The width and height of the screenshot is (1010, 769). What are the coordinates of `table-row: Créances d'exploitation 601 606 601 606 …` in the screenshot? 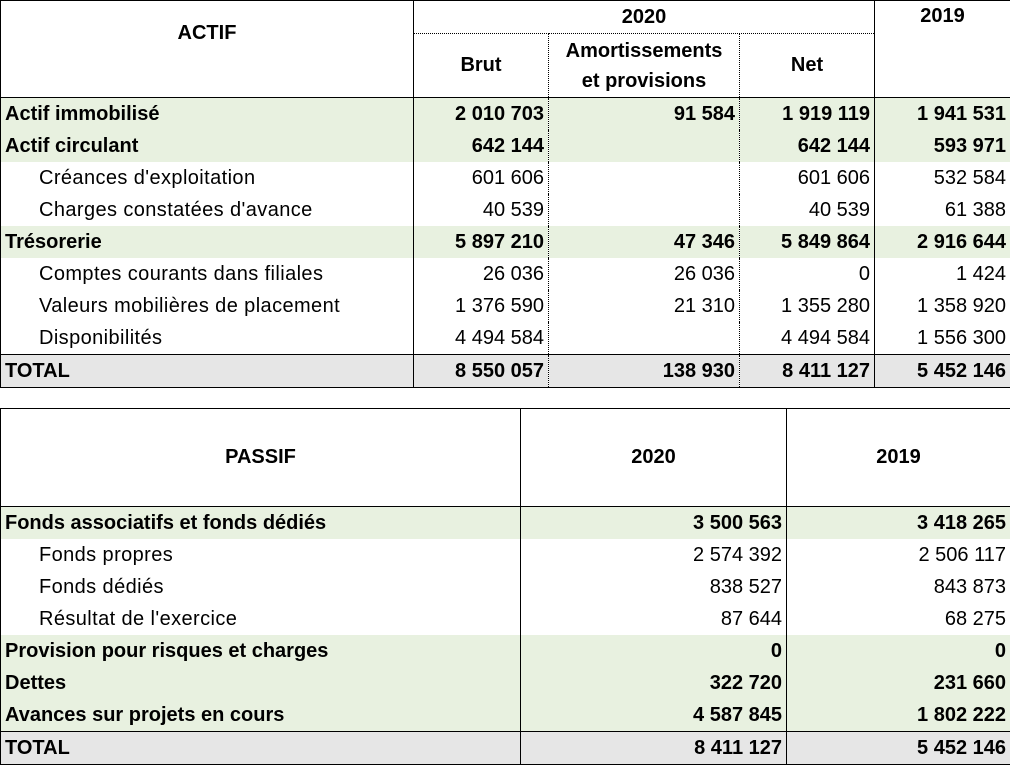 It's located at (505, 178).